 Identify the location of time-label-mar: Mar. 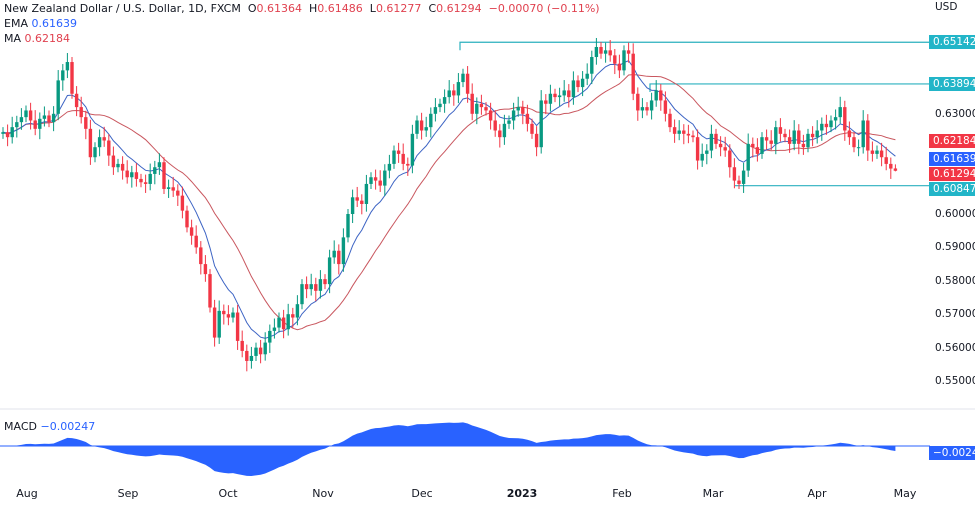
(713, 493).